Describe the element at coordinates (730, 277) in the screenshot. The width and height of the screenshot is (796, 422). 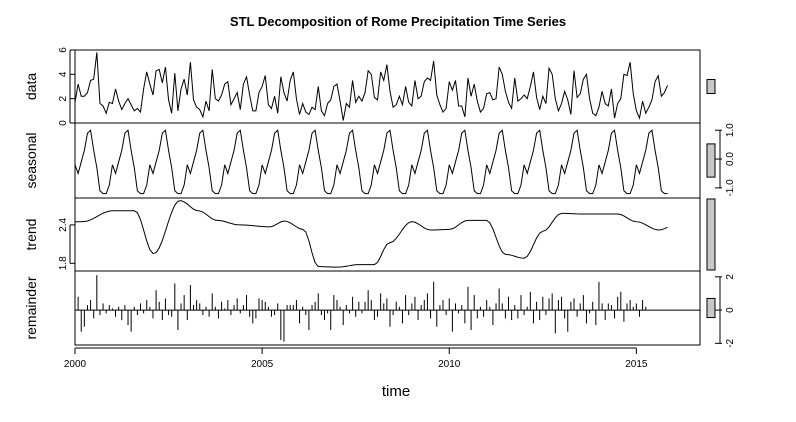
I see `y-tick-label-remainder: 2` at that location.